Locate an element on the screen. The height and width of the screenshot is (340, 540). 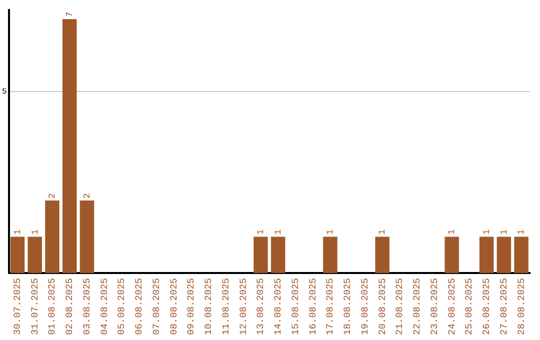
x-tick-label: 23.08.2025 is located at coordinates (434, 307).